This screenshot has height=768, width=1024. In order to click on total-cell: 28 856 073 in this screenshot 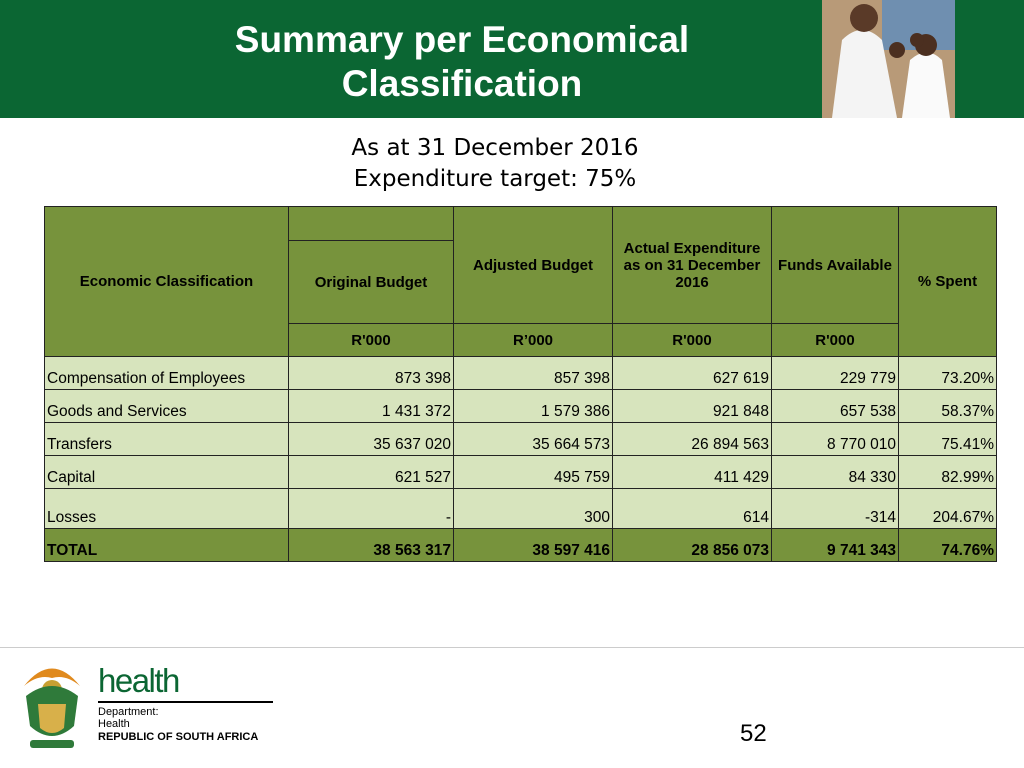, I will do `click(692, 545)`.